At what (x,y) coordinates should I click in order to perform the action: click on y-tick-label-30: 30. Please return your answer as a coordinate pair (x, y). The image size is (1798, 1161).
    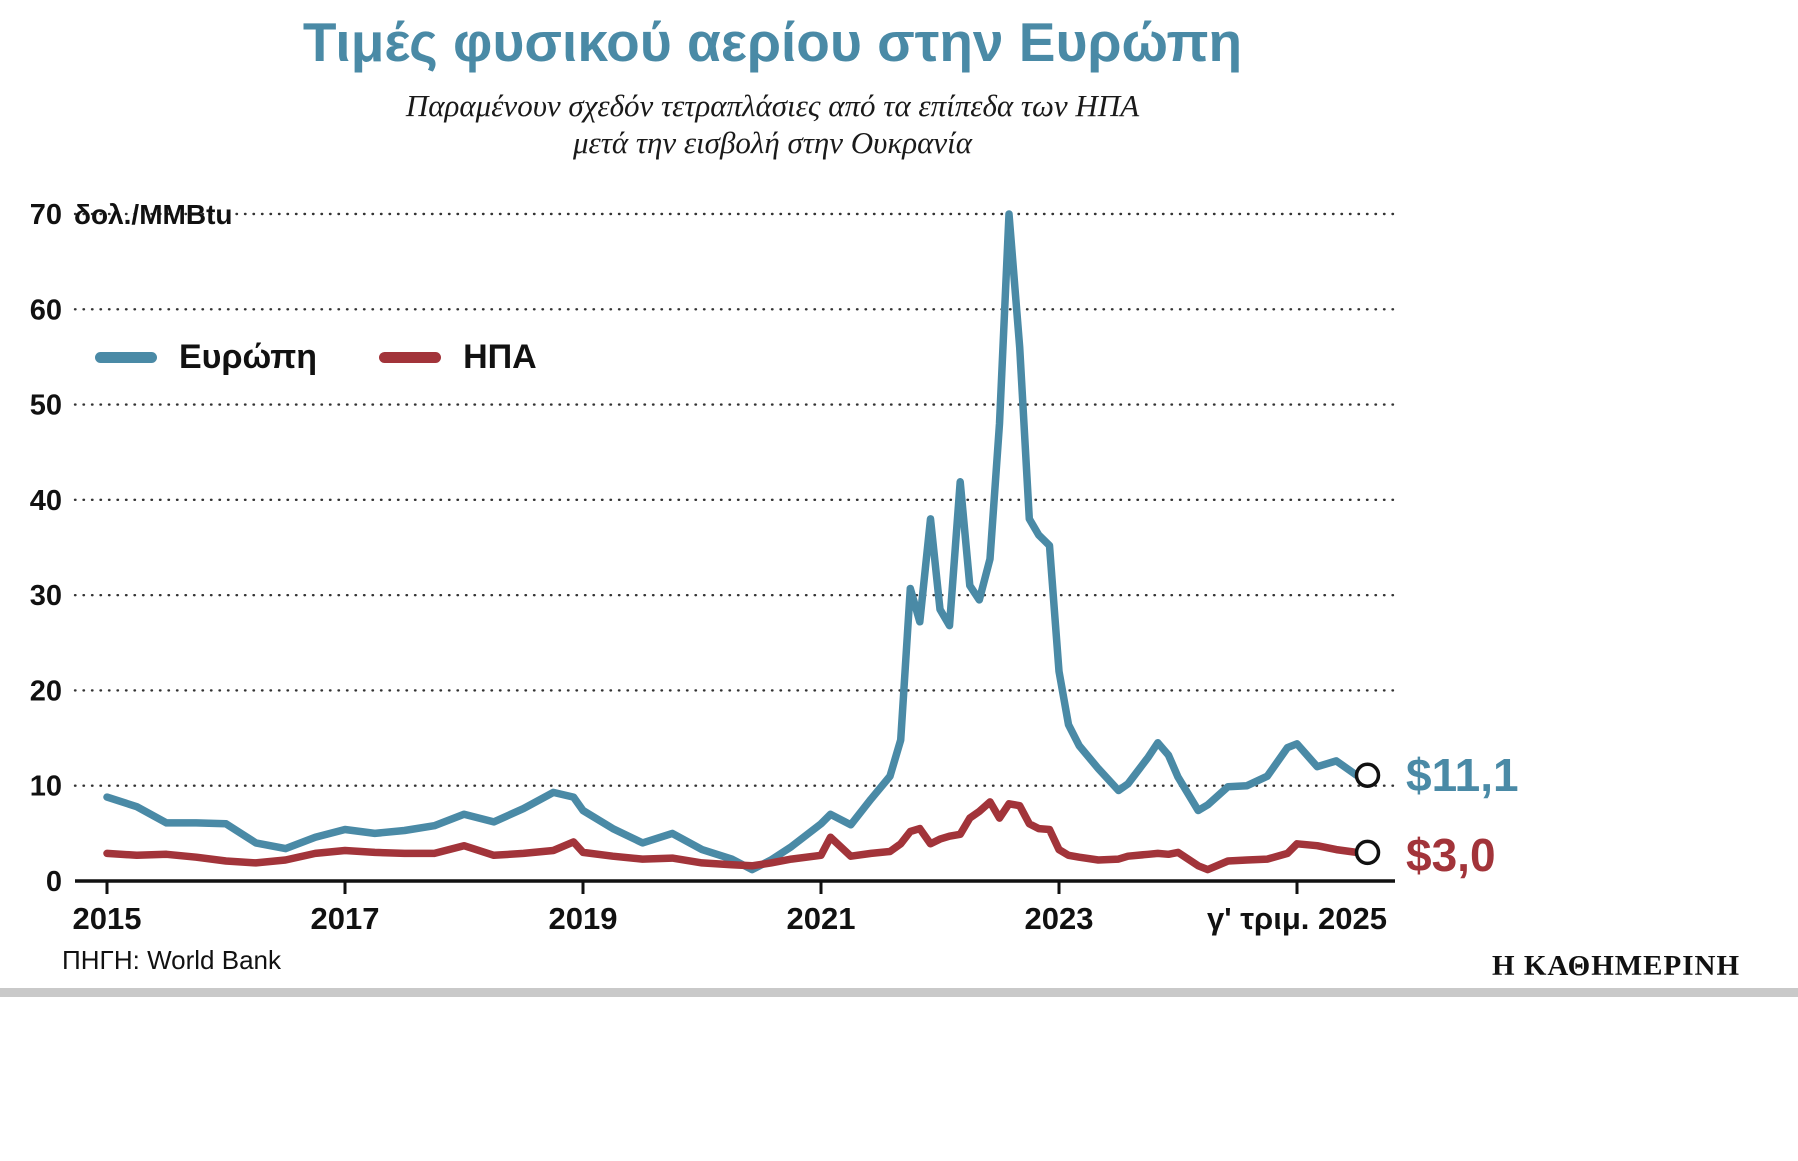
    Looking at the image, I should click on (46, 596).